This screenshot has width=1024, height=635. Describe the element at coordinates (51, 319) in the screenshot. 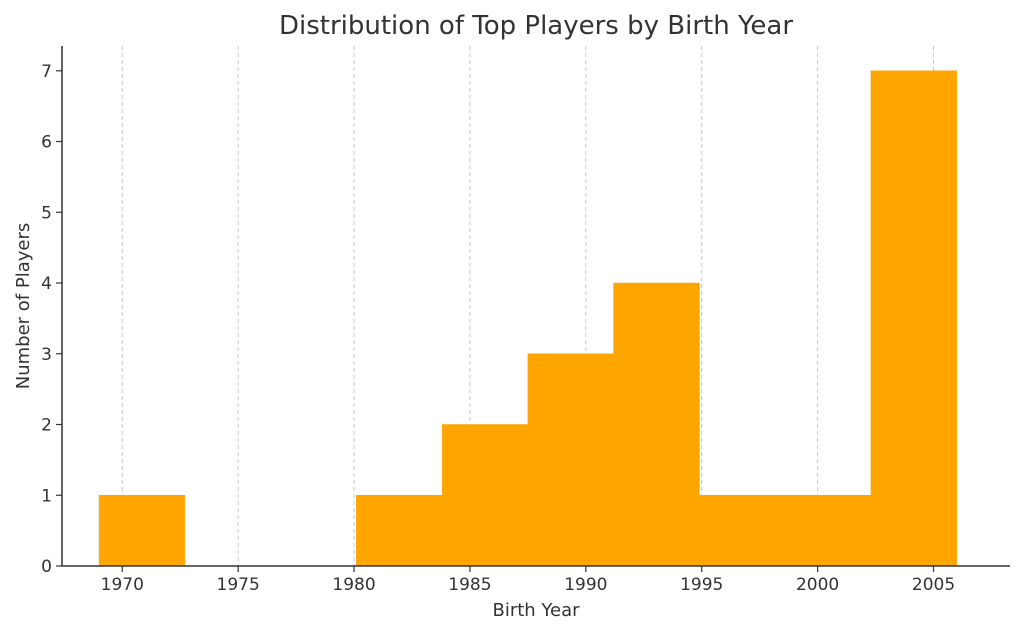

I see `y-ticks: 0 1 2 3 4 5 6 7` at that location.